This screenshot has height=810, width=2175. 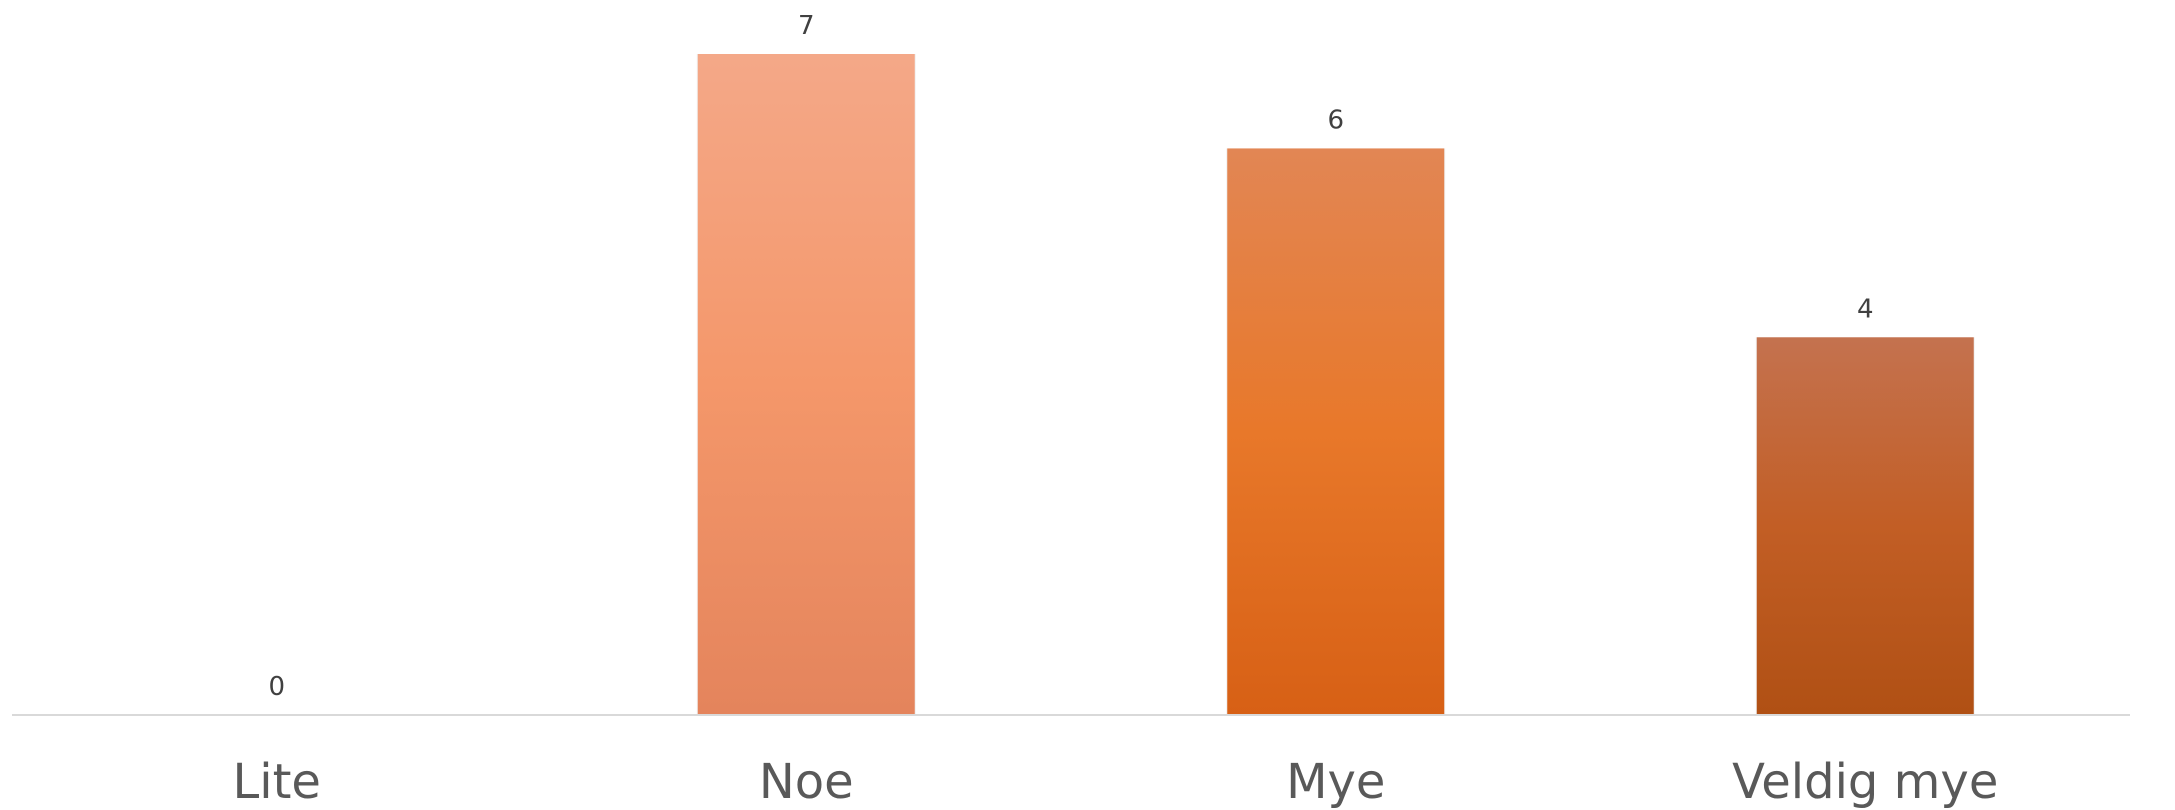 What do you see at coordinates (1335, 782) in the screenshot?
I see `category-label-mye: Mye` at bounding box center [1335, 782].